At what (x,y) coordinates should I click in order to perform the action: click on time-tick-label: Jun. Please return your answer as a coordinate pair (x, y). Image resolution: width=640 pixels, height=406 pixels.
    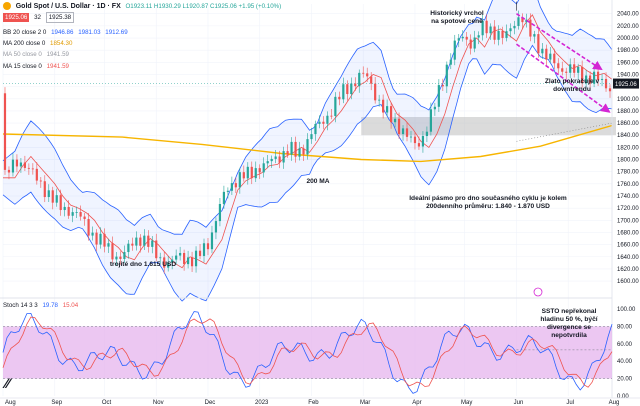
    Looking at the image, I should click on (519, 403).